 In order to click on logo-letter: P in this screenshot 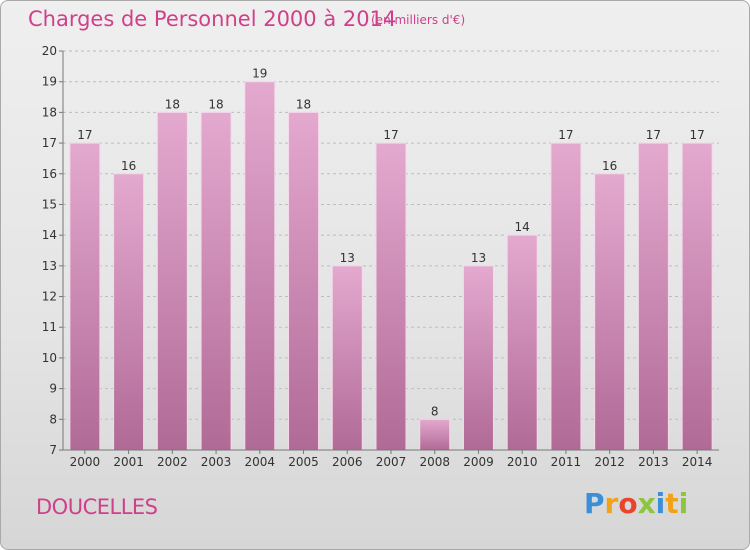, I will do `click(594, 503)`.